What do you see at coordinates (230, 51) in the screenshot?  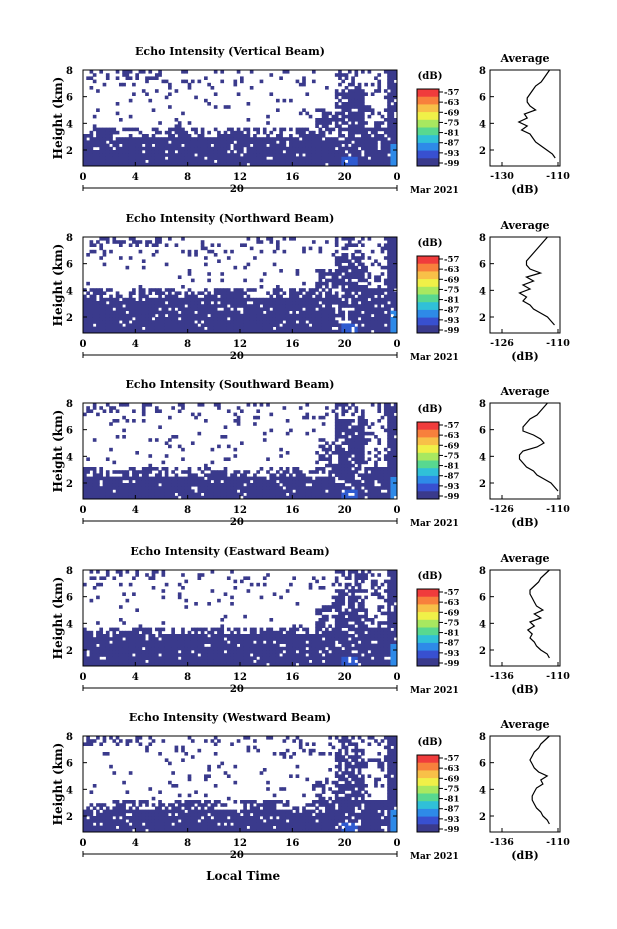 I see `panel-title: Echo Intensity (Vertical Beam)` at bounding box center [230, 51].